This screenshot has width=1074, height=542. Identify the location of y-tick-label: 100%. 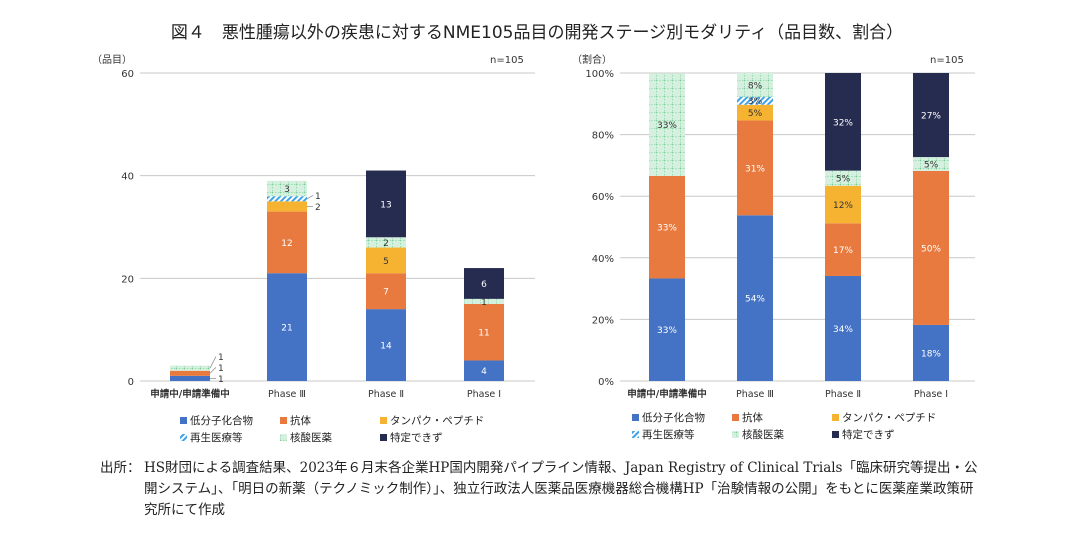
(599, 74).